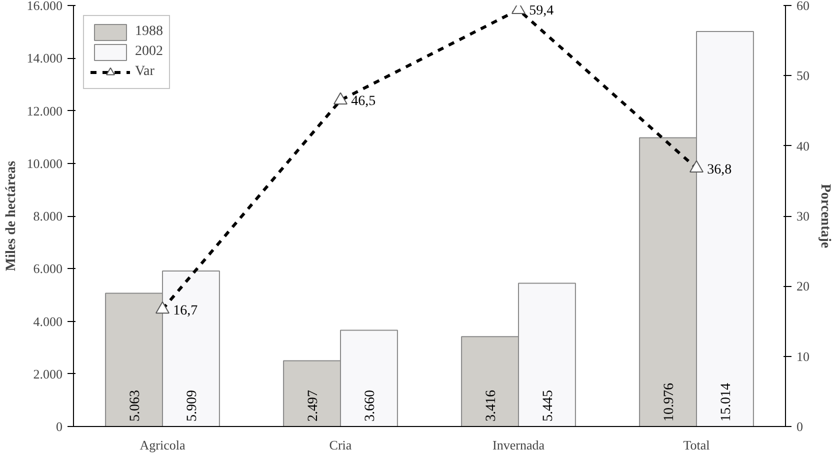 Image resolution: width=839 pixels, height=457 pixels. What do you see at coordinates (47, 374) in the screenshot?
I see `y-tick-label: 2.000` at bounding box center [47, 374].